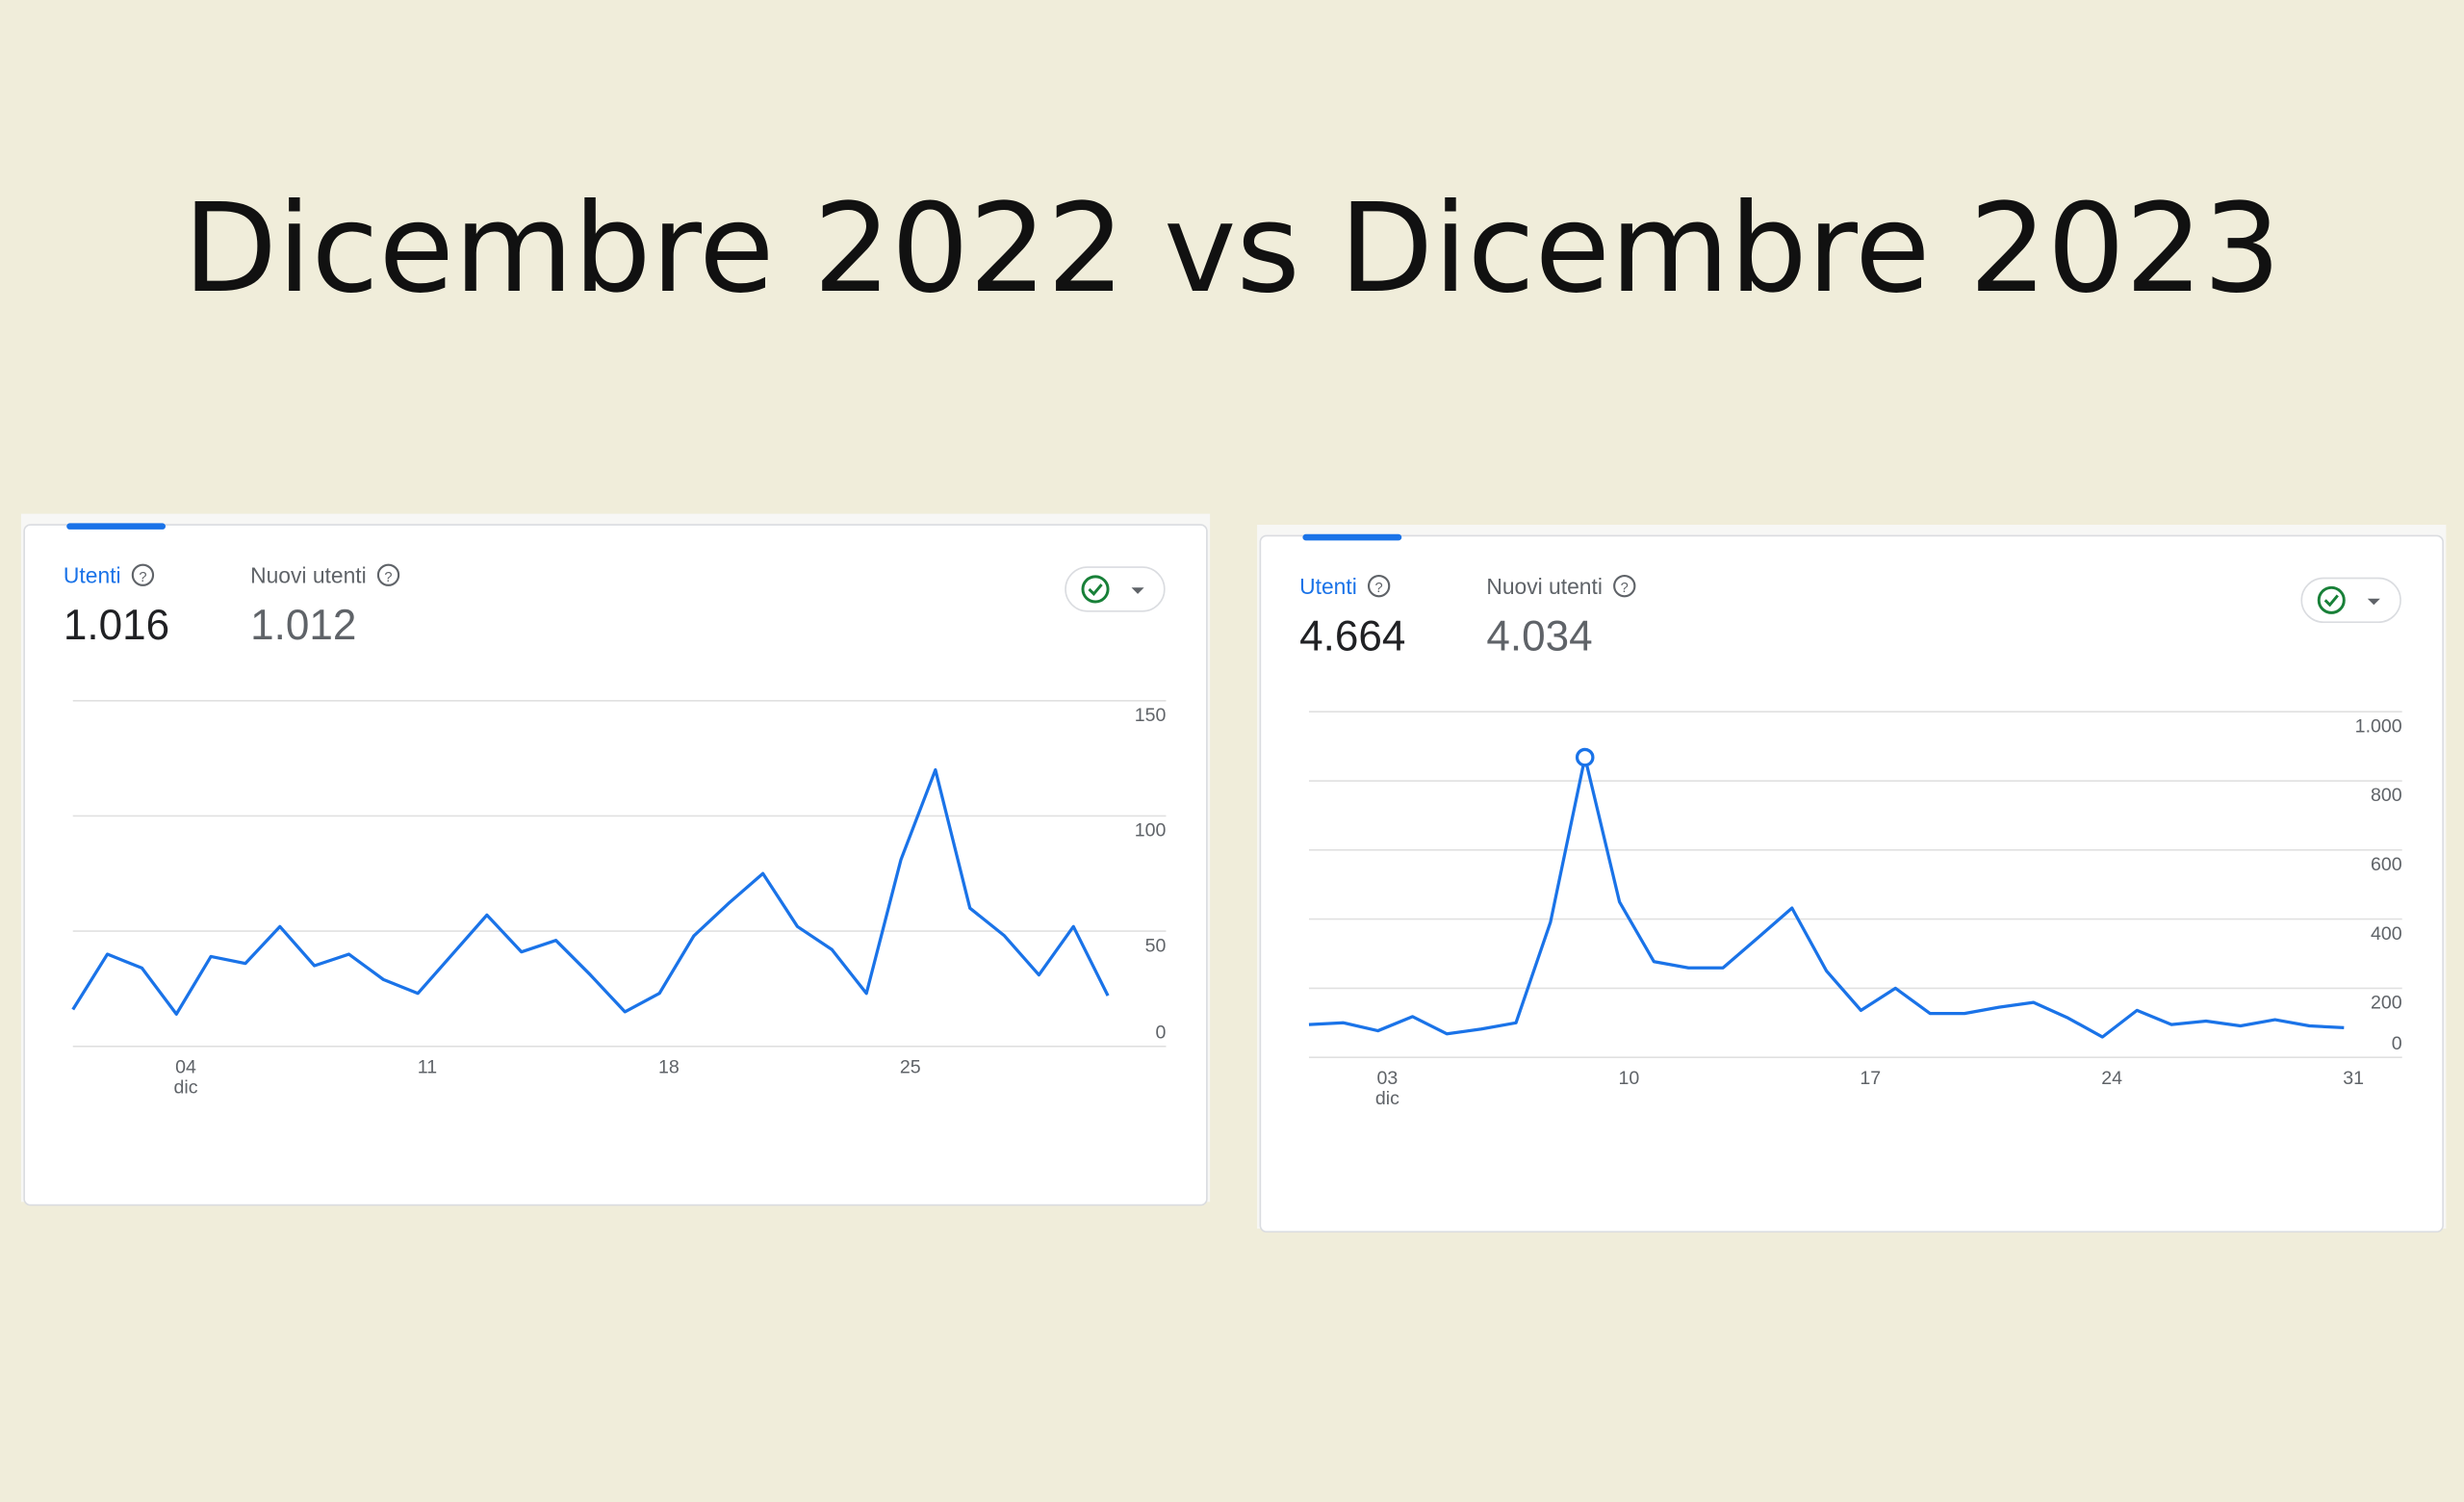 This screenshot has height=1502, width=2464. What do you see at coordinates (2353, 1078) in the screenshot?
I see `x-tick-label: 31` at bounding box center [2353, 1078].